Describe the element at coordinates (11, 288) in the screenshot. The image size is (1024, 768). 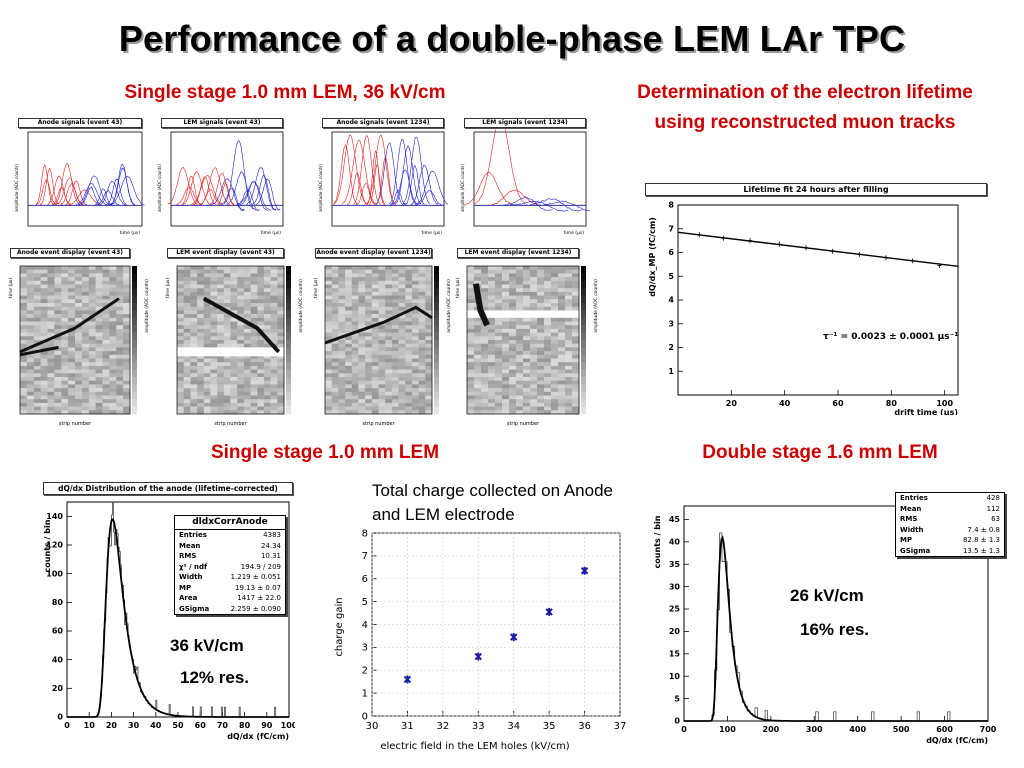
I see `display-ylabel: time (µs)` at that location.